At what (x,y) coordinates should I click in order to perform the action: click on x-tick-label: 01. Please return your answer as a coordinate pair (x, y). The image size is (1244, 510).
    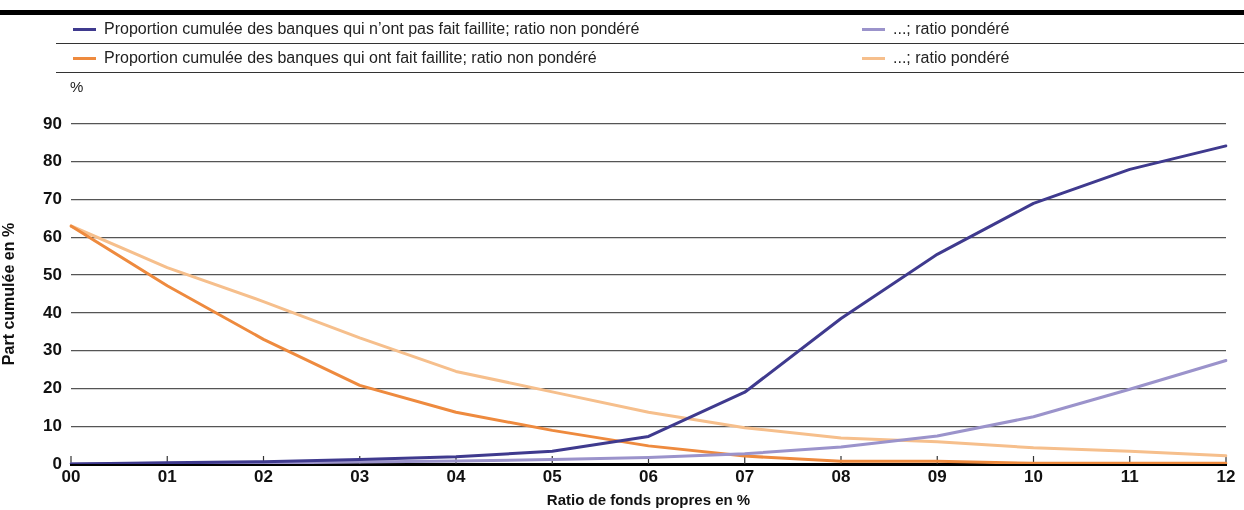
    Looking at the image, I should click on (167, 476).